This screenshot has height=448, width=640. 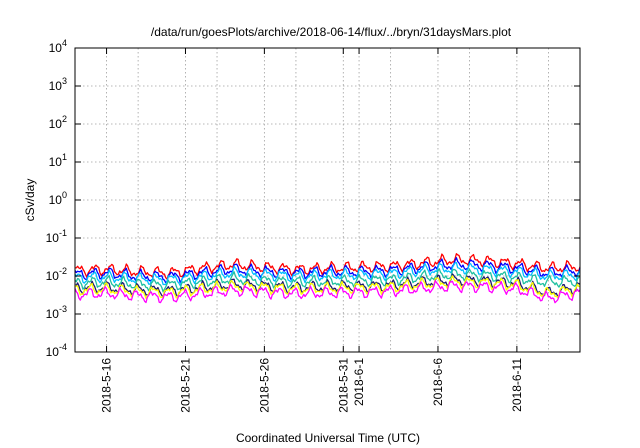 What do you see at coordinates (359, 382) in the screenshot?
I see `x-tick-label: 2018-6-1` at bounding box center [359, 382].